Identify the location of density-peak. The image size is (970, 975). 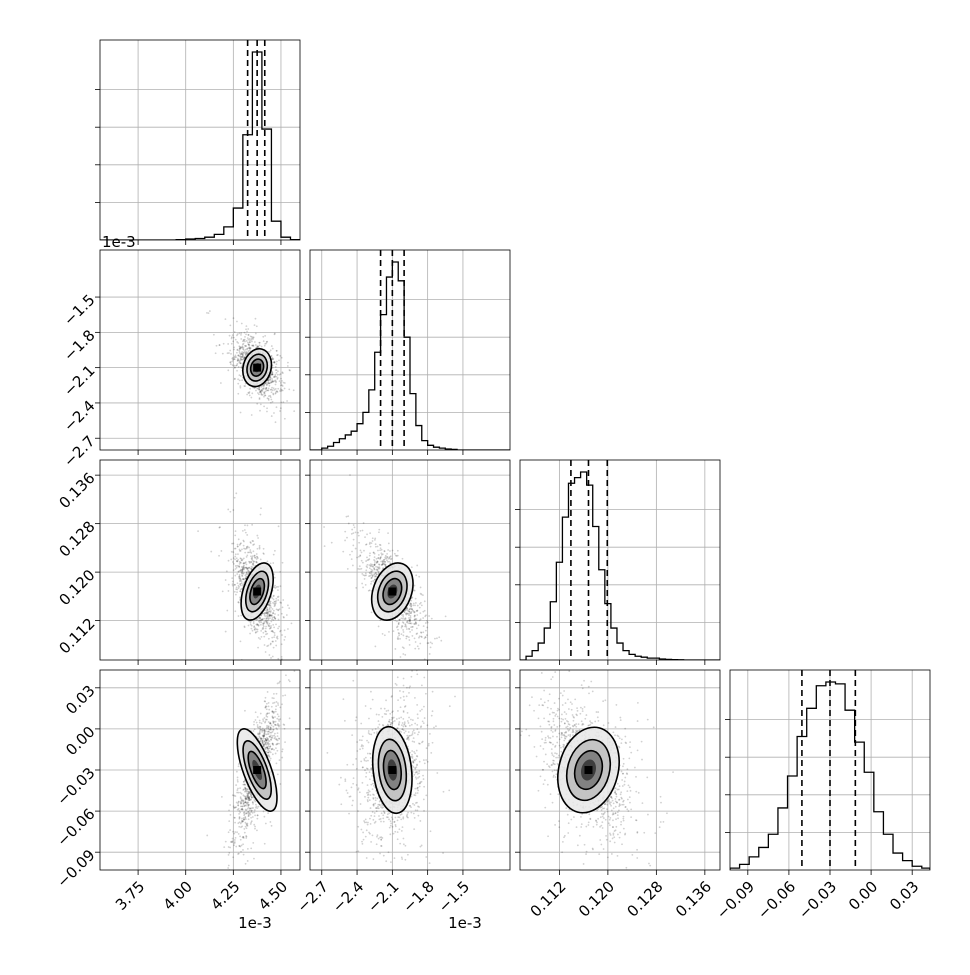
(257, 770).